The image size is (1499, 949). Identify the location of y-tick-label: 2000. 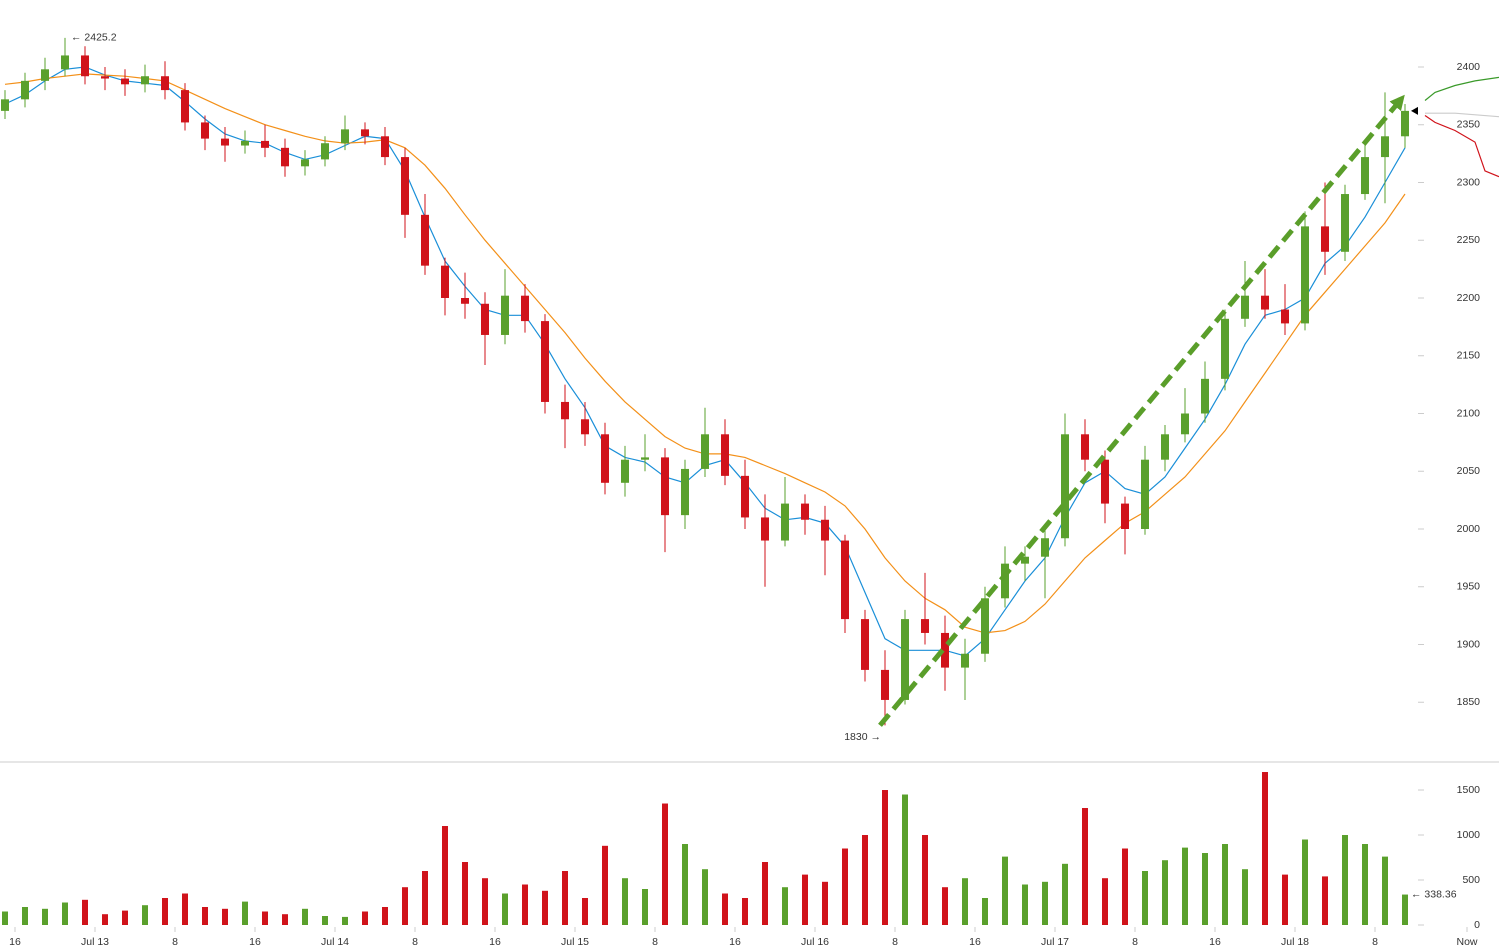
(1469, 529).